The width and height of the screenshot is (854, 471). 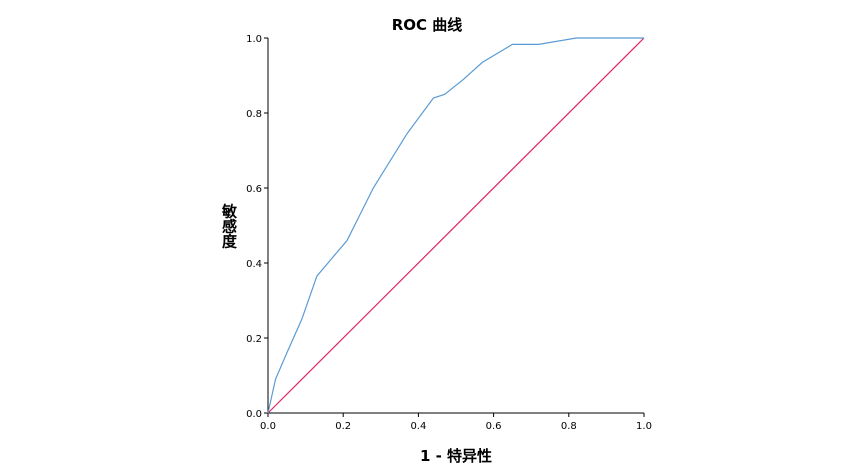 What do you see at coordinates (644, 426) in the screenshot?
I see `x-tick-label: 1.0` at bounding box center [644, 426].